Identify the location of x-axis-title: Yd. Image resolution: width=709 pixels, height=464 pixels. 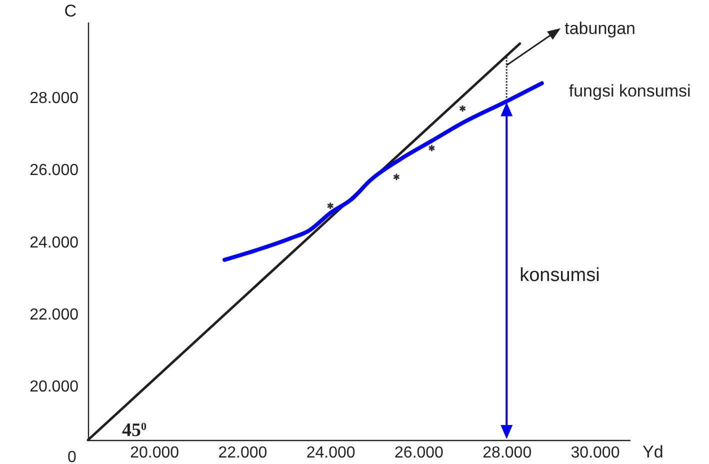
(653, 452).